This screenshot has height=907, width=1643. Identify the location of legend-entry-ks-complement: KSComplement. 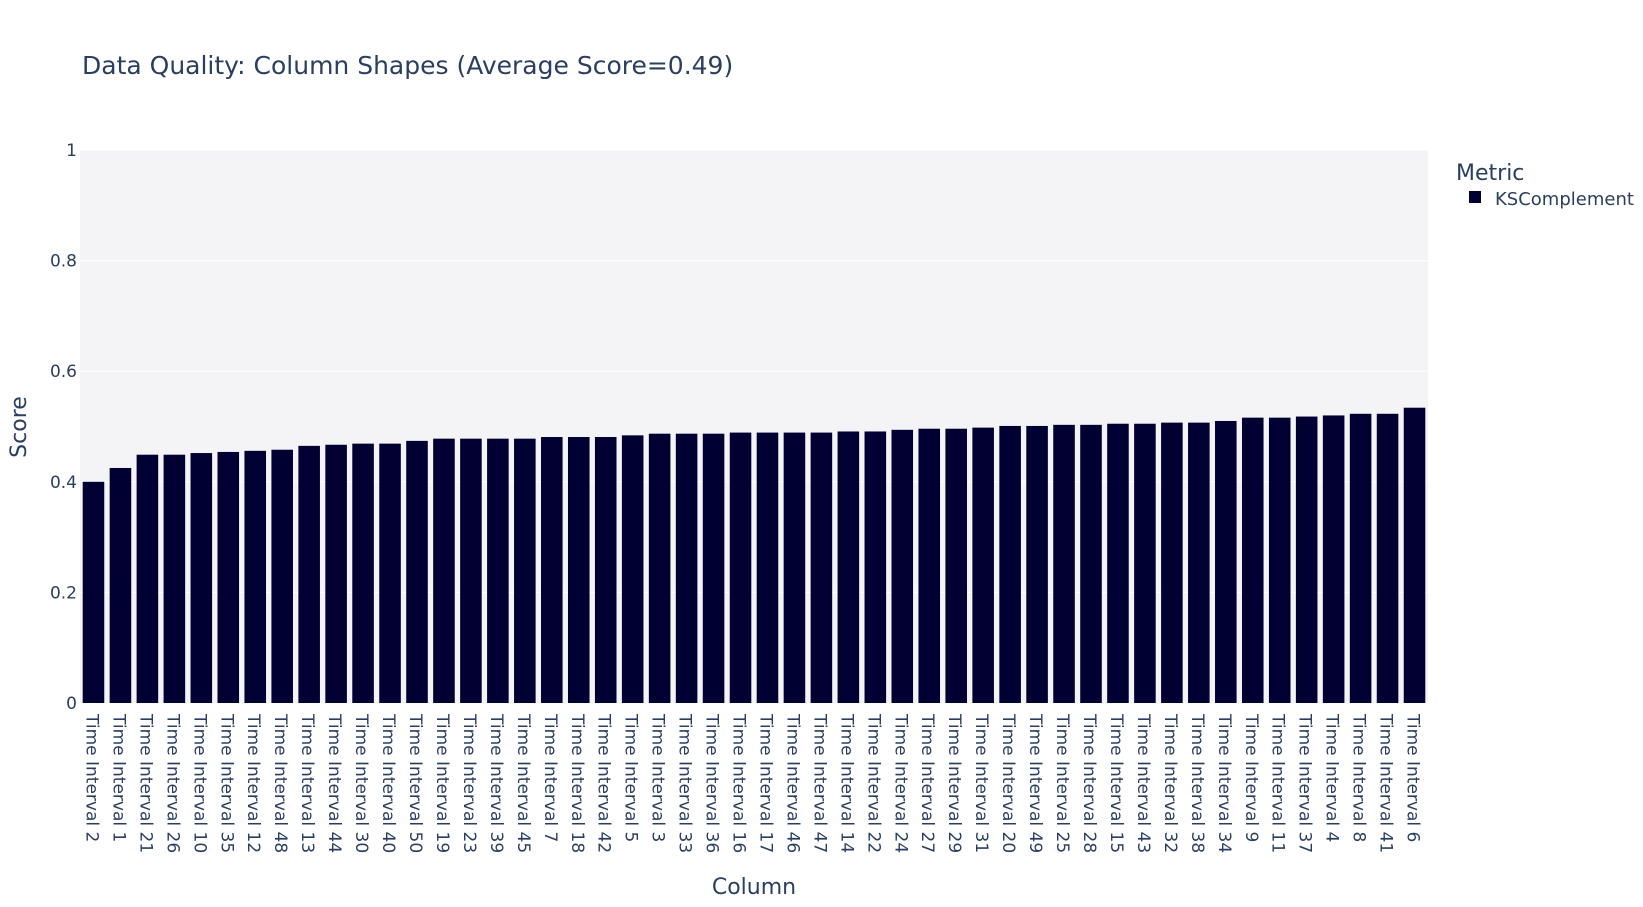
(1564, 199).